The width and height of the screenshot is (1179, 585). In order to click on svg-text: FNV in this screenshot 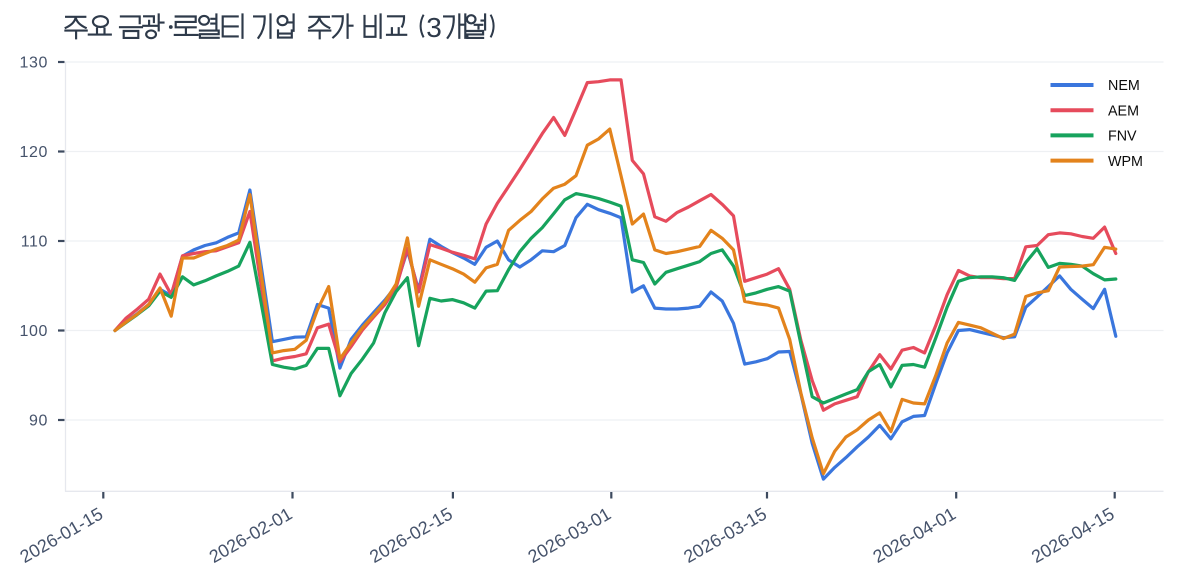, I will do `click(1122, 137)`.